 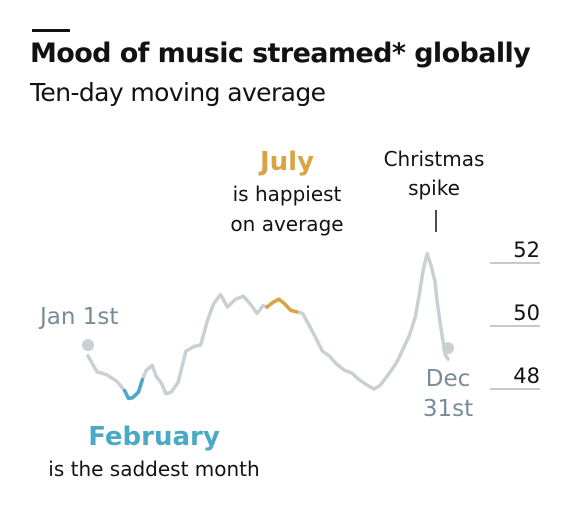 I want to click on february-title: February, so click(x=154, y=437).